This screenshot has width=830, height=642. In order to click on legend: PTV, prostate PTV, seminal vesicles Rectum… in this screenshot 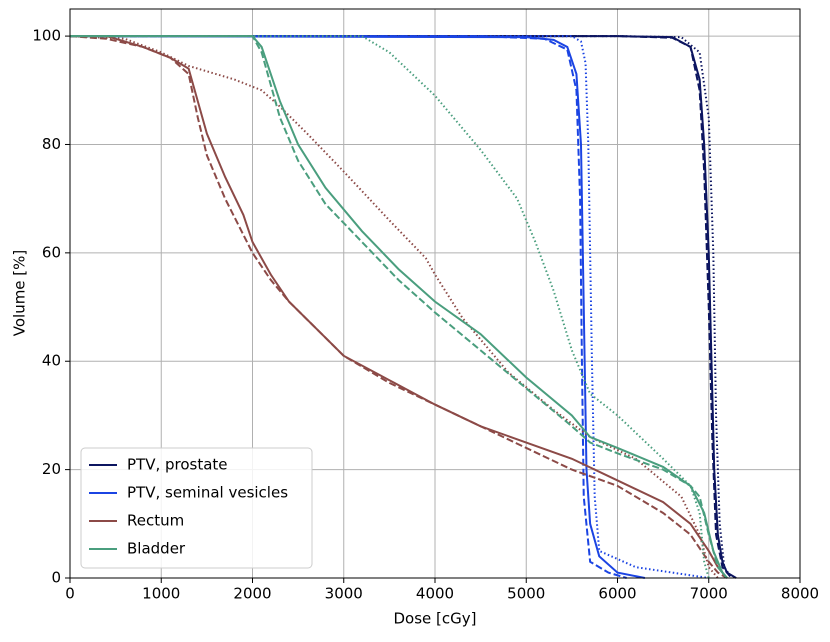, I will do `click(196, 508)`.